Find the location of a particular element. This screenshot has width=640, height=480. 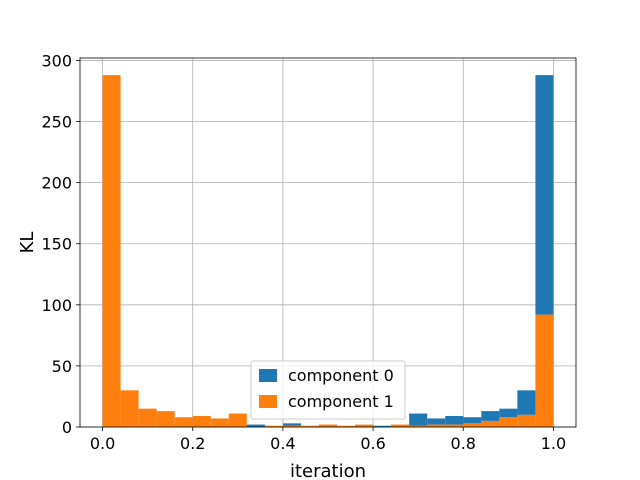

legend-label-component-0: component 0 is located at coordinates (341, 375).